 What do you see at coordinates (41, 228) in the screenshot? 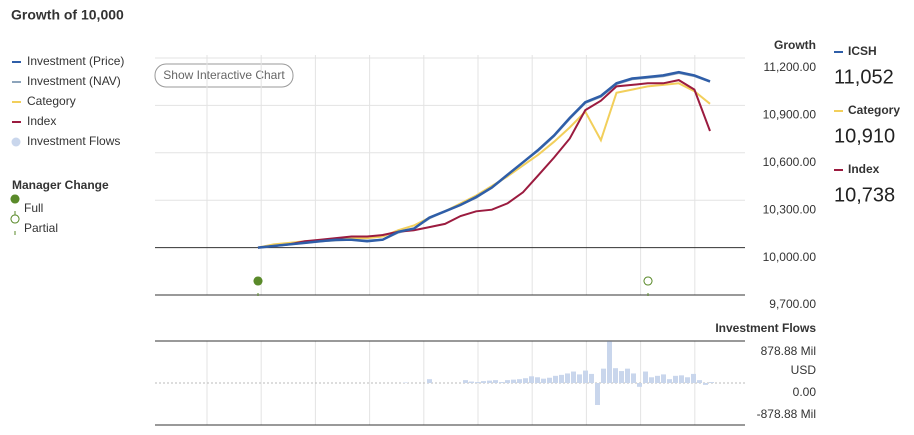
I see `manager-partial: Partial` at bounding box center [41, 228].